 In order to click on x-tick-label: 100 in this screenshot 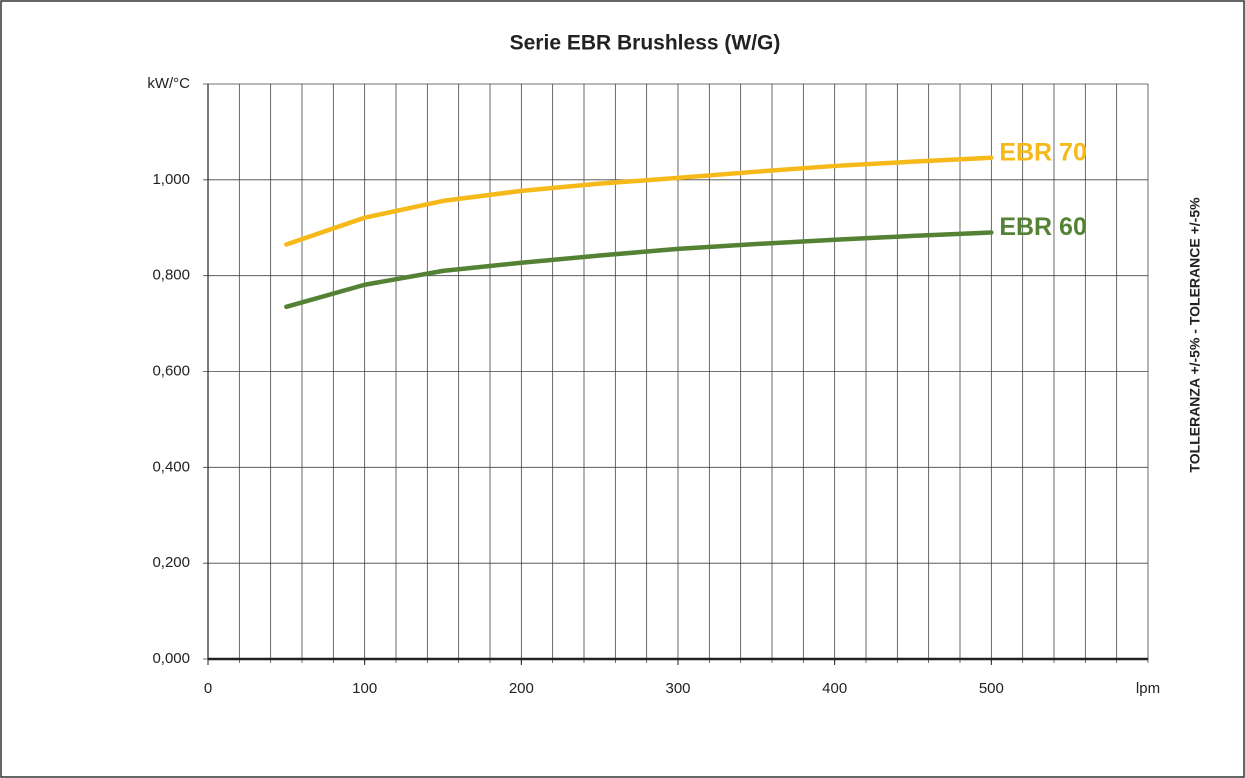, I will do `click(364, 688)`.